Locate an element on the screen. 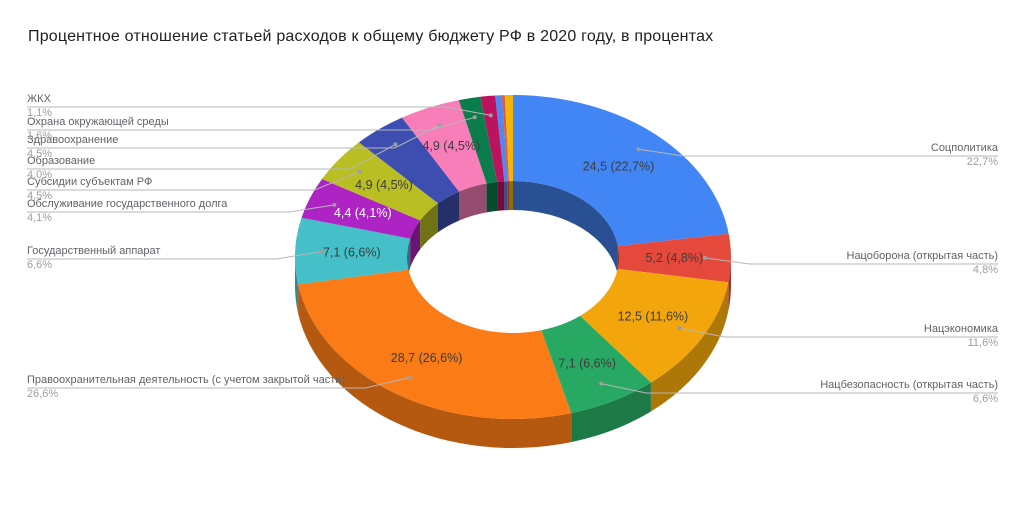  slice-value-label-0: 24,5 (22,7%) is located at coordinates (619, 166).